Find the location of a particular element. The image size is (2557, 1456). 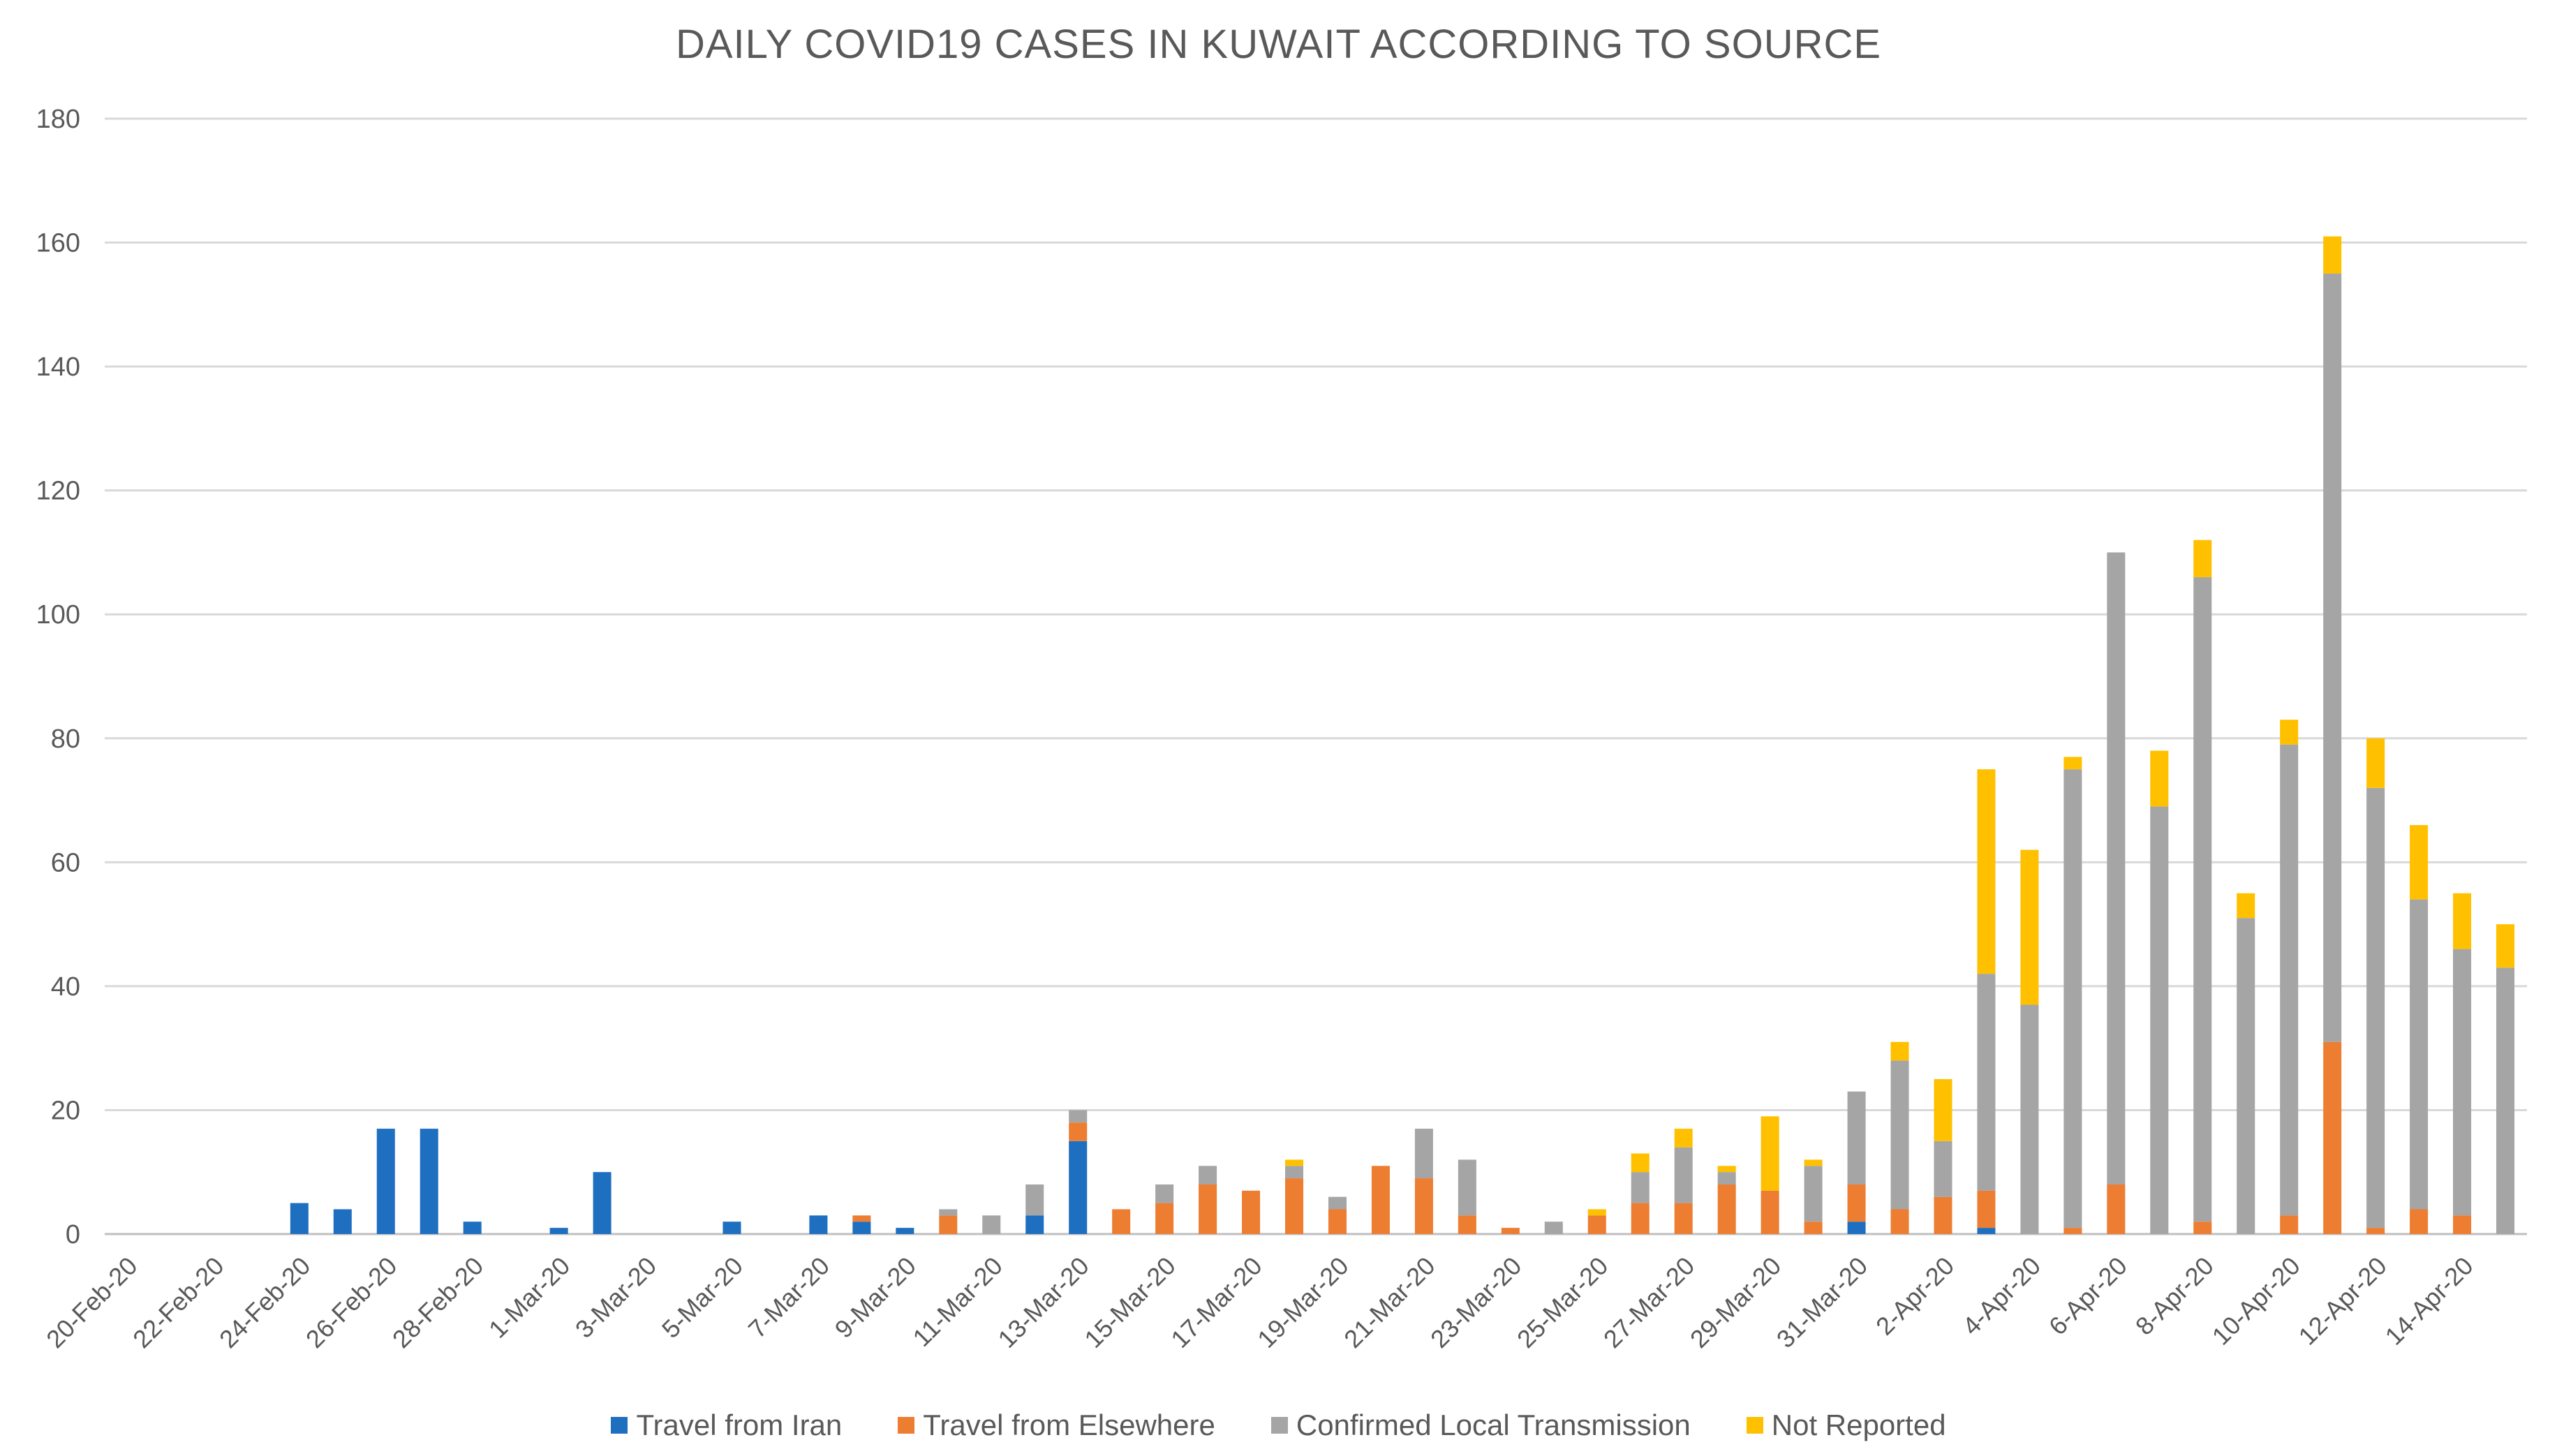

legend-item: Travel from Elsewhere is located at coordinates (1056, 1425).